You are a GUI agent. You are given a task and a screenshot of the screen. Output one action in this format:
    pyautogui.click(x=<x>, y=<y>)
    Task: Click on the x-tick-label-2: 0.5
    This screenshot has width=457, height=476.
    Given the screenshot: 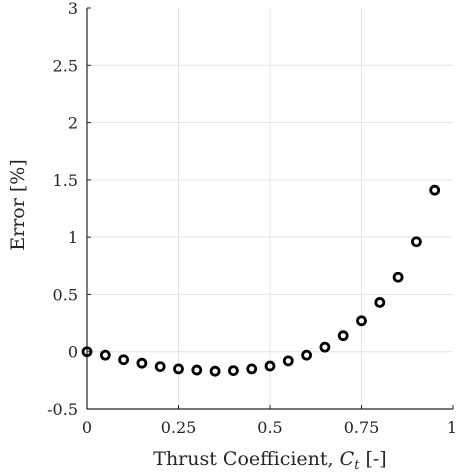 What is the action you would take?
    pyautogui.click(x=269, y=427)
    